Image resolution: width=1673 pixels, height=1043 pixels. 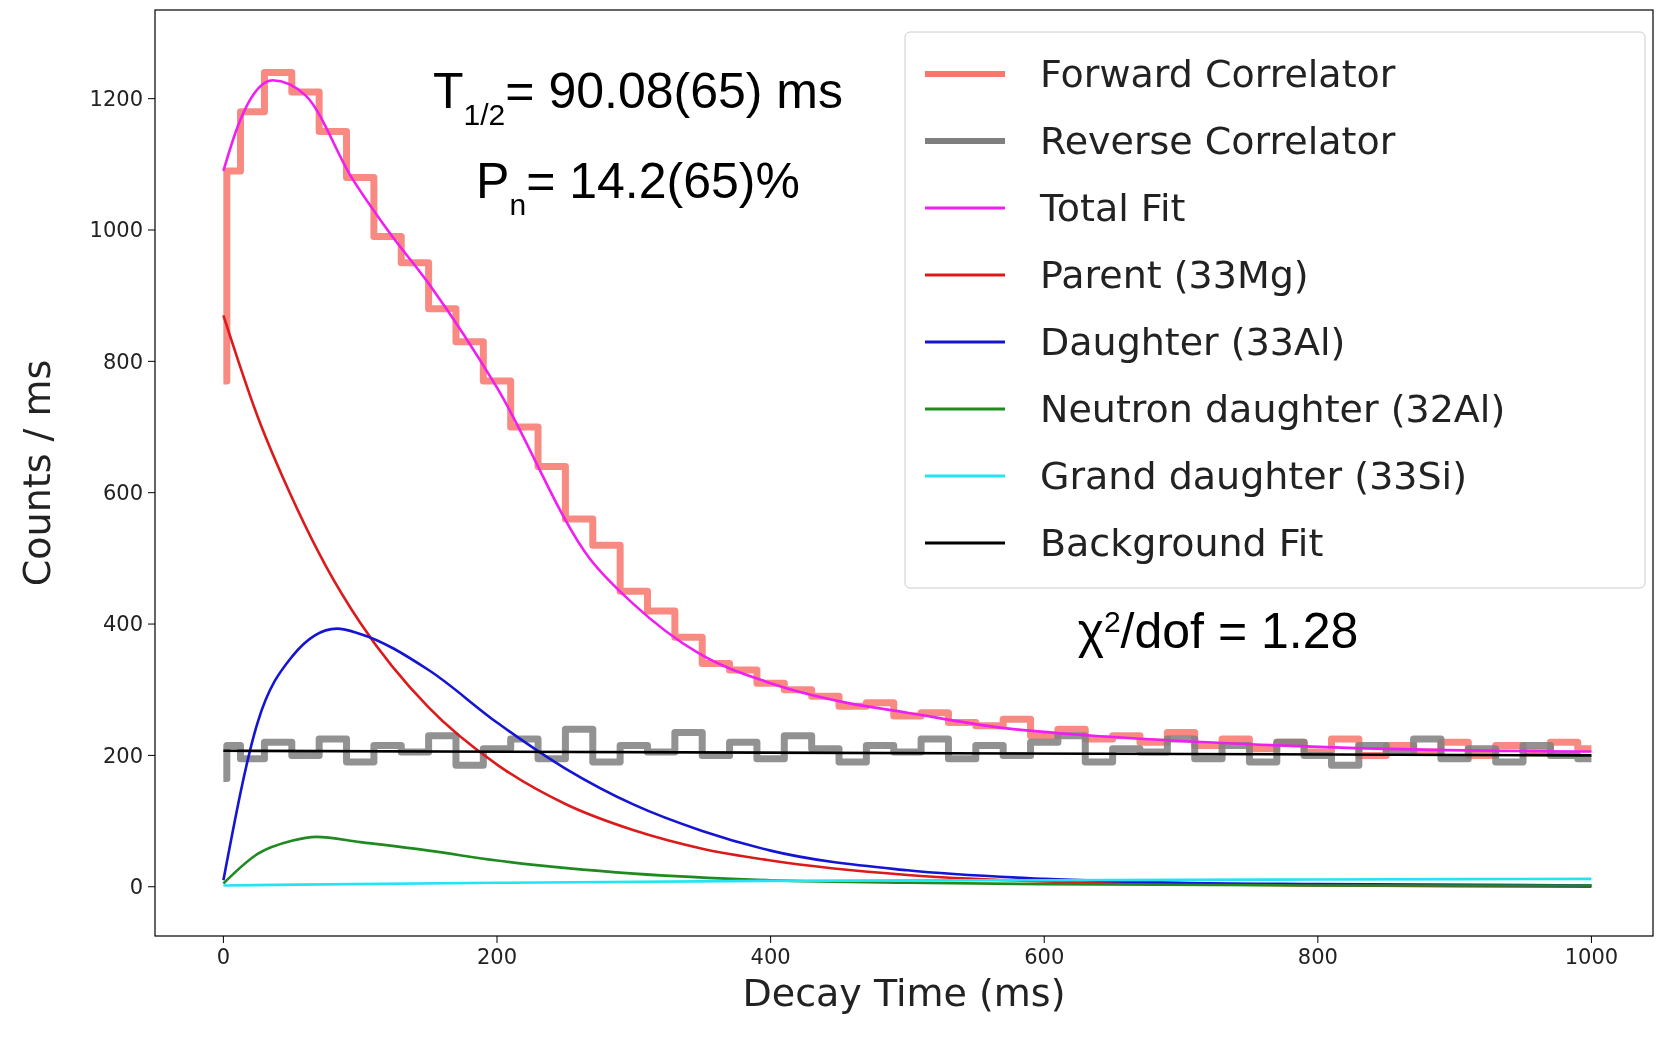 What do you see at coordinates (1317, 957) in the screenshot?
I see `x-tick-label: 800` at bounding box center [1317, 957].